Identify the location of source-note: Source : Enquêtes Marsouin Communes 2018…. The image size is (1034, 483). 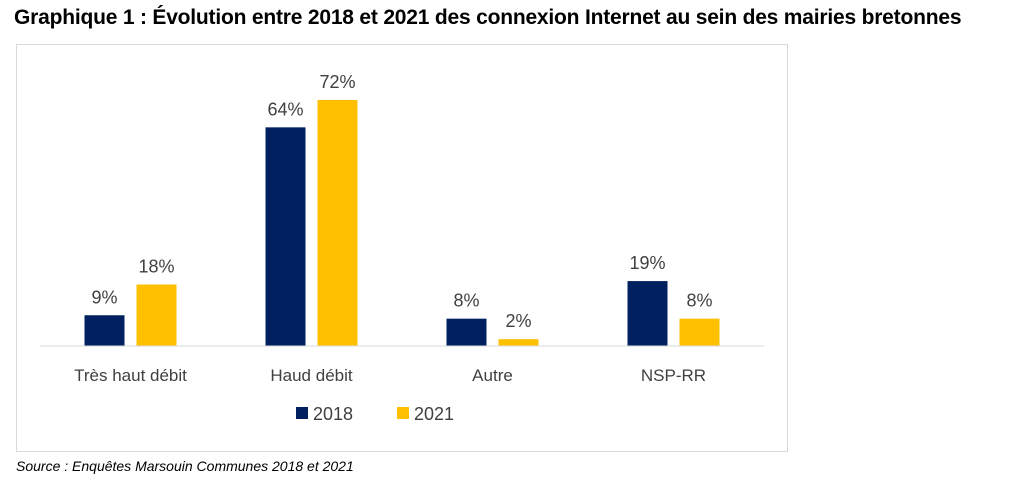
(185, 466).